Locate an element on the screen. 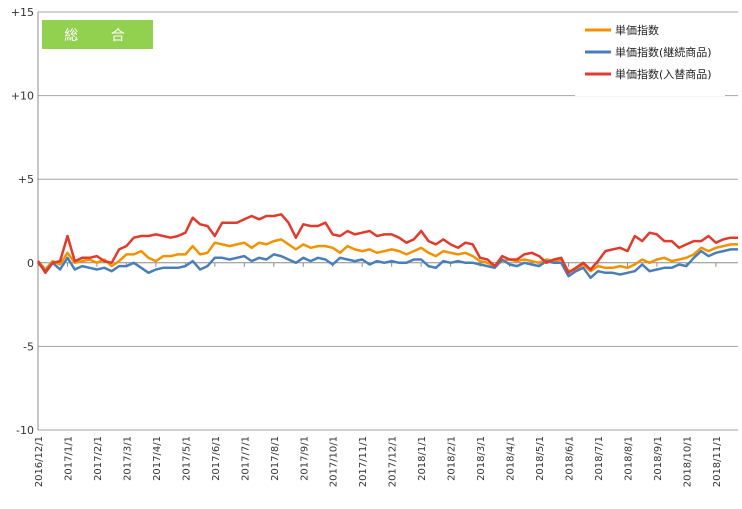 Image resolution: width=742 pixels, height=509 pixels. chart-badge: 総 合 is located at coordinates (97, 34).